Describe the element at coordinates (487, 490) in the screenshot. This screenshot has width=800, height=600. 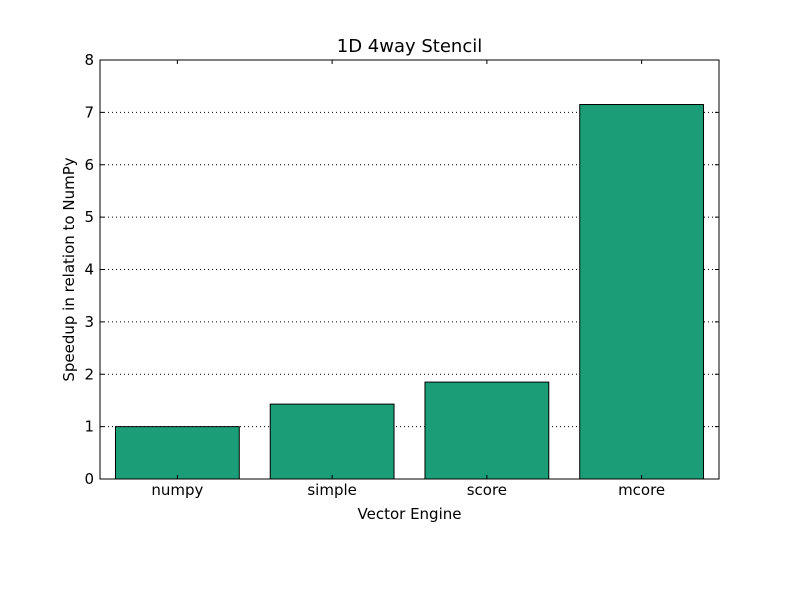
I see `x-tick-label: score` at that location.